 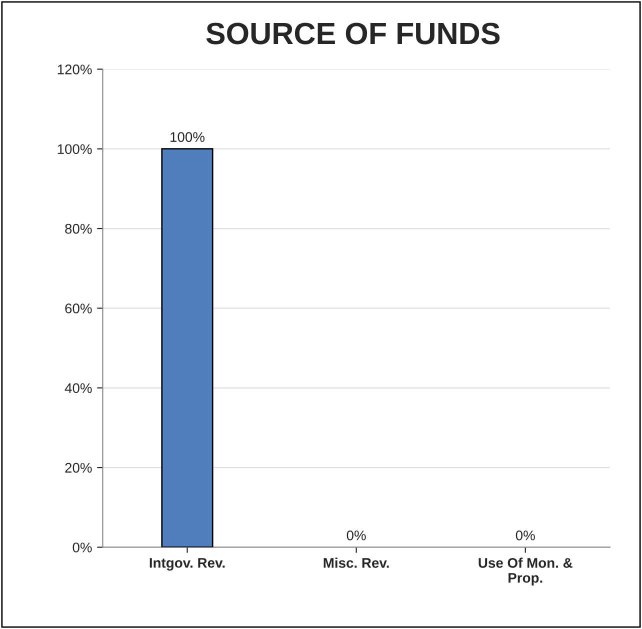 What do you see at coordinates (75, 149) in the screenshot?
I see `y-tick-label: 100%` at bounding box center [75, 149].